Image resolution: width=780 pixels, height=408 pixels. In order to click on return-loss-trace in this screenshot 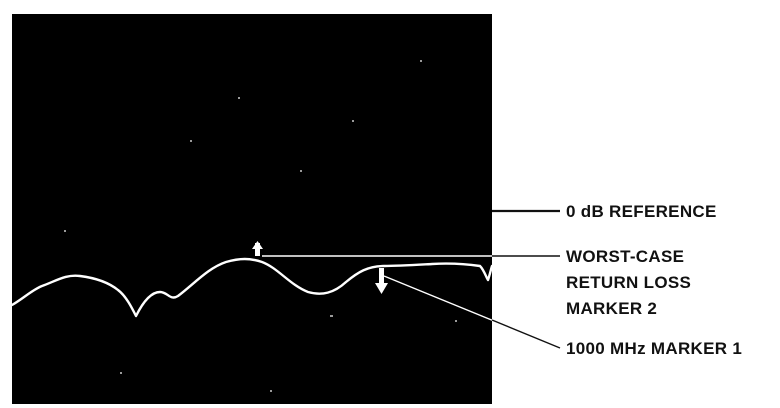, I will do `click(252, 287)`.